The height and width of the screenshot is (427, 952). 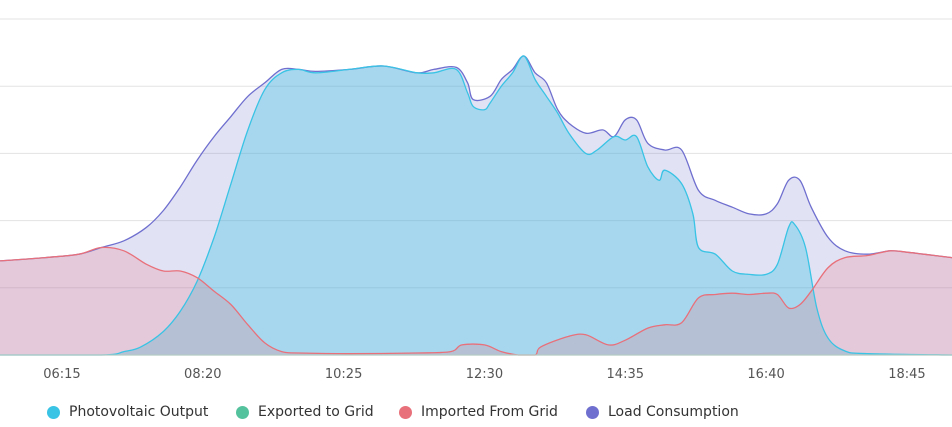 I want to click on legend-item-photovoltaic-output: Photovoltaic Output, so click(x=127, y=412).